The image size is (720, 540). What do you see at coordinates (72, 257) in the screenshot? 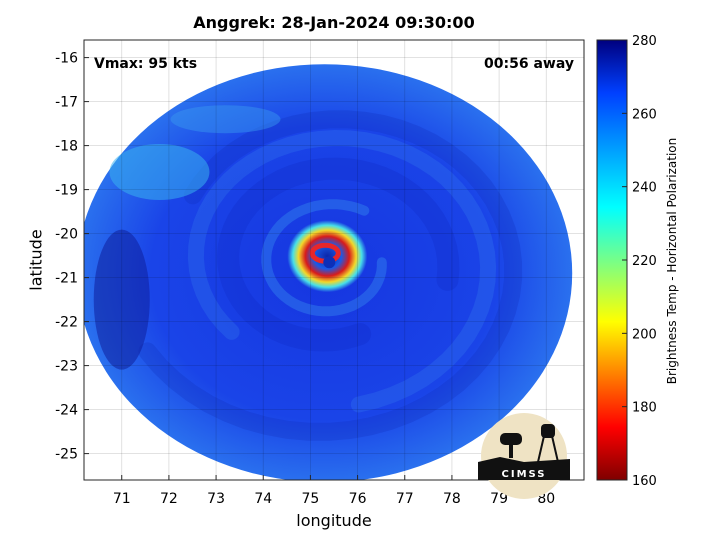
I see `y-axis-ticks: -16 -17 -18 -19 -20 -21 -22 -23 -24 -25` at bounding box center [72, 257].